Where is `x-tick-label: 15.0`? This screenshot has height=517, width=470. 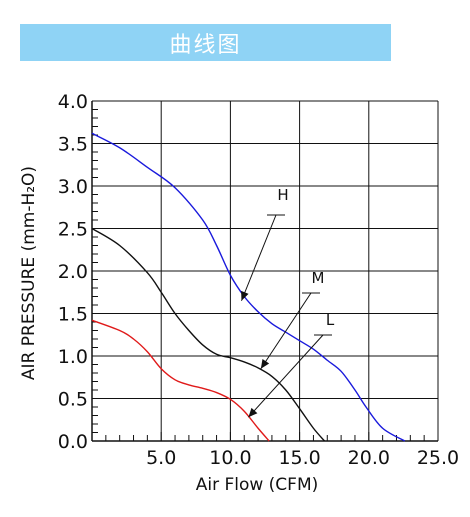
x-tick-label: 15.0 is located at coordinates (299, 458).